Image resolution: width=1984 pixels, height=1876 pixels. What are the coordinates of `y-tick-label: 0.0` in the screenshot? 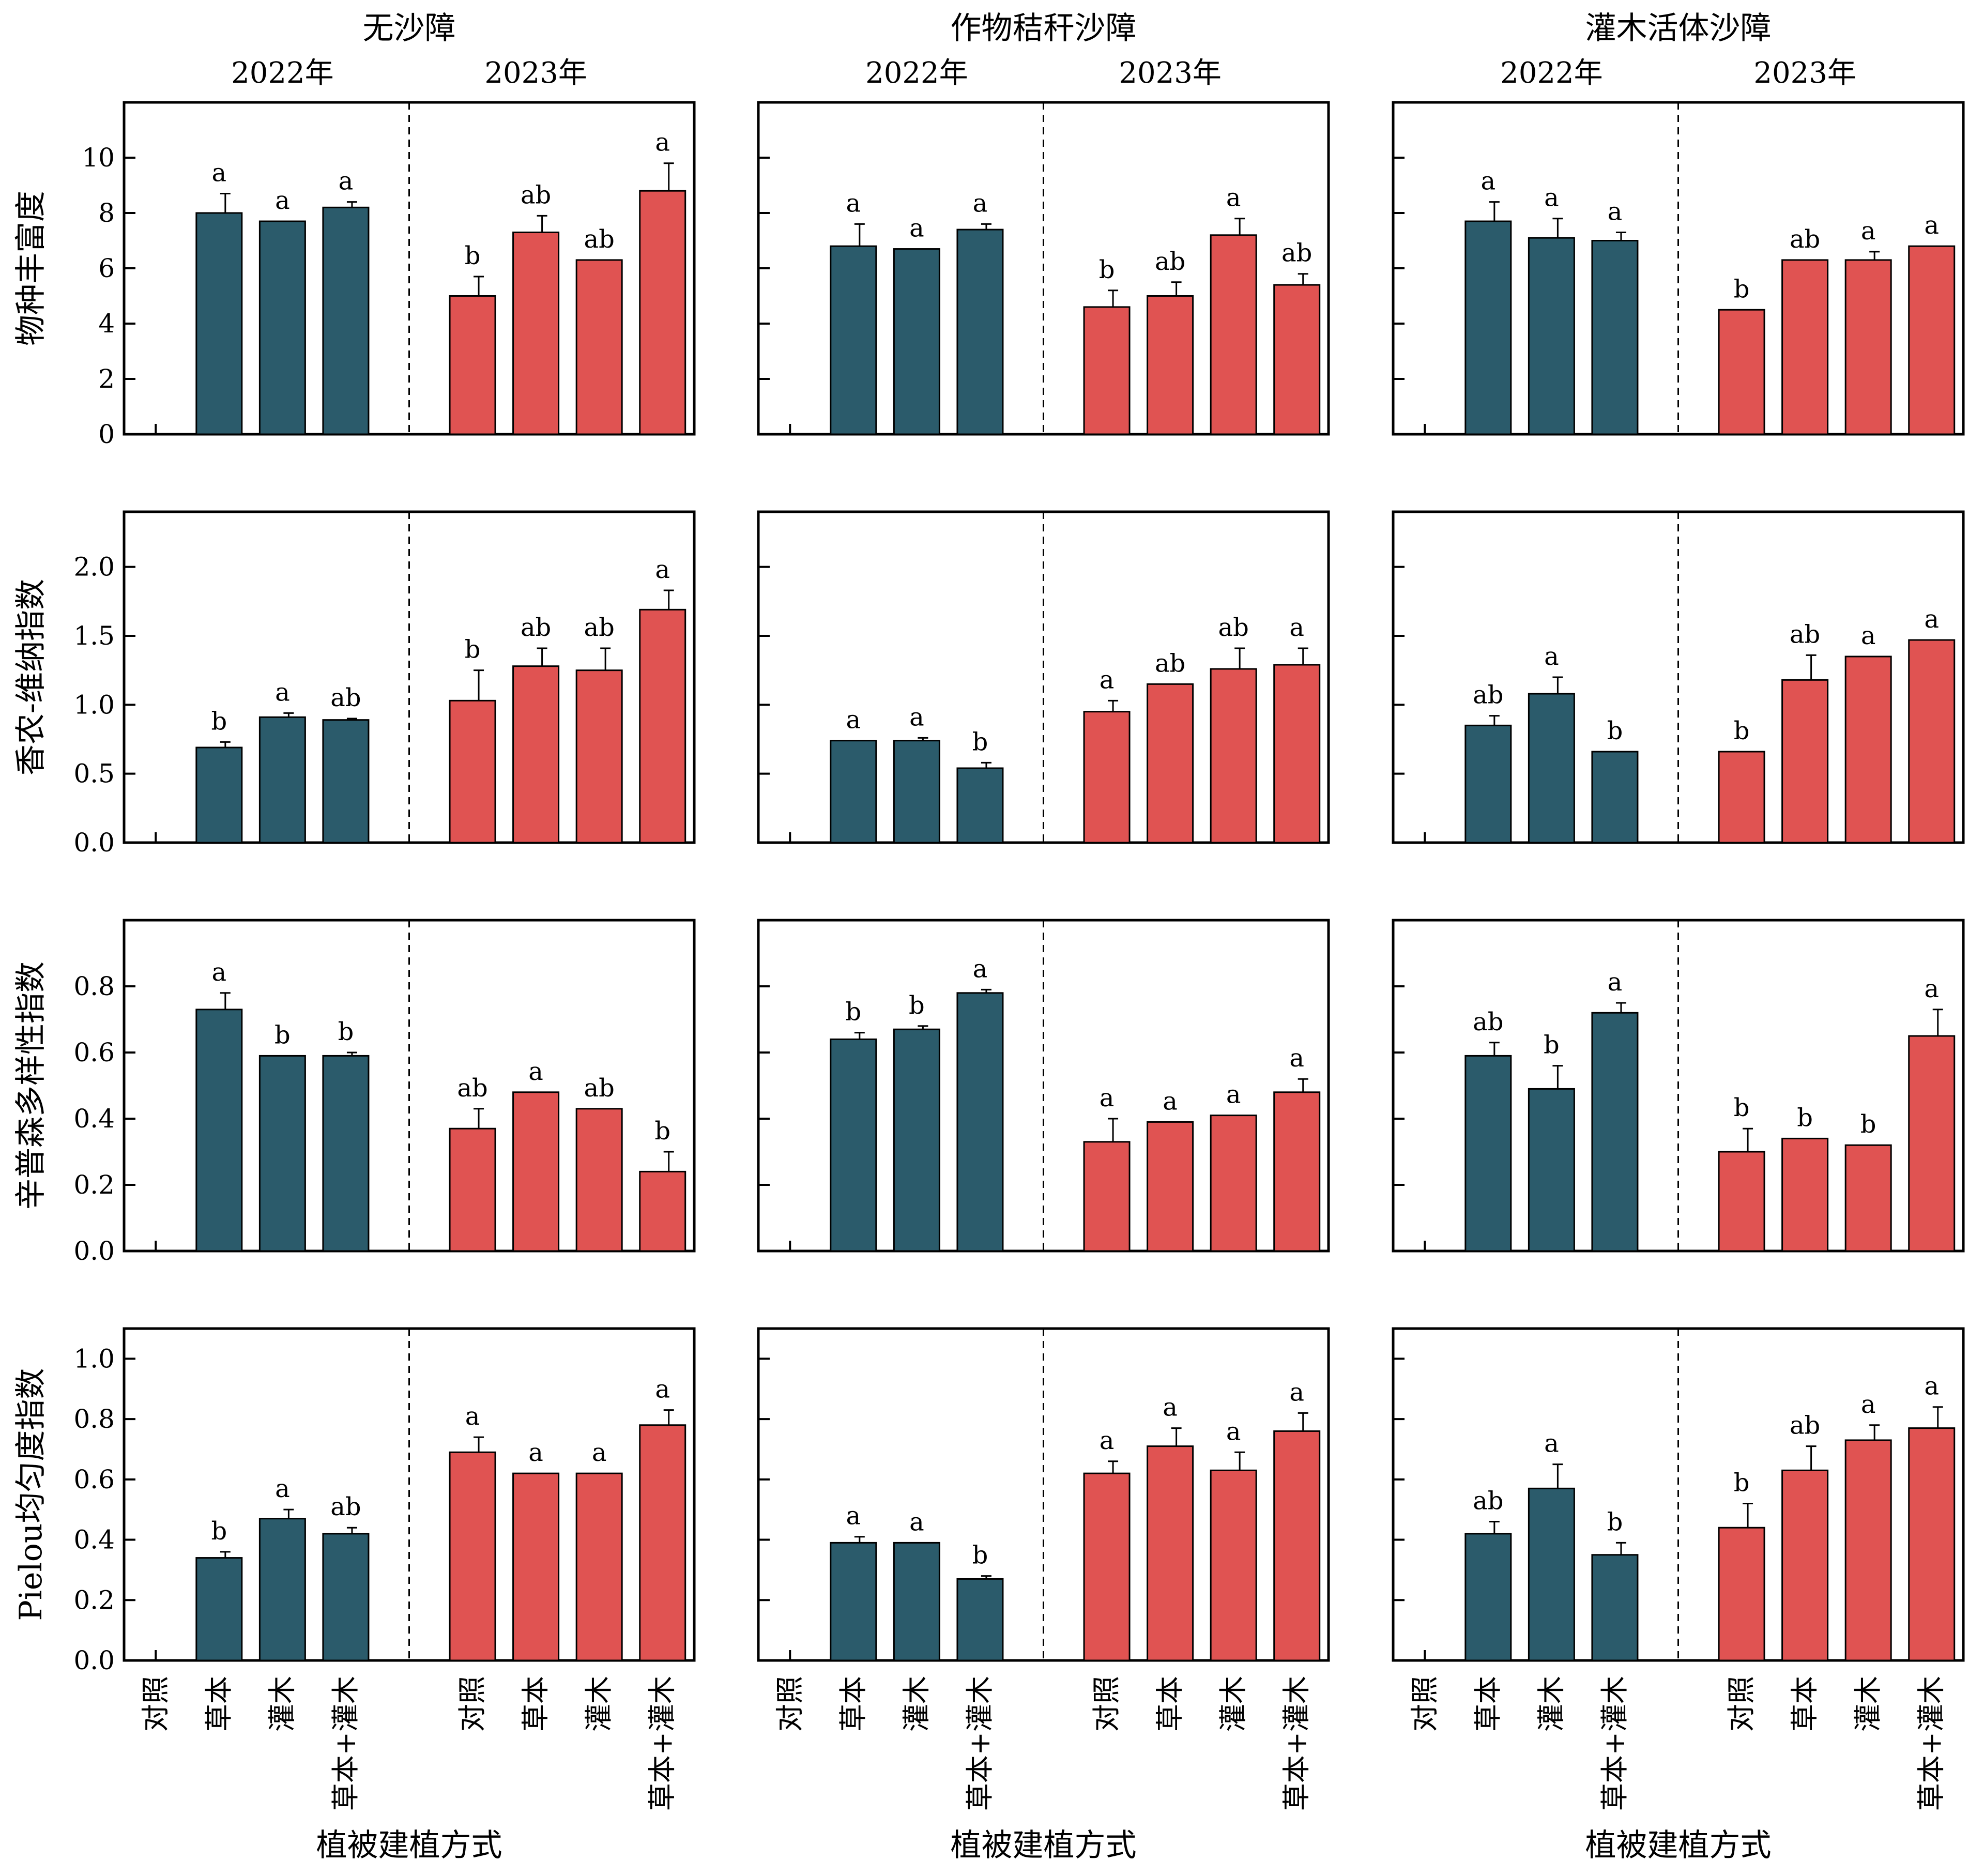 It's located at (94, 843).